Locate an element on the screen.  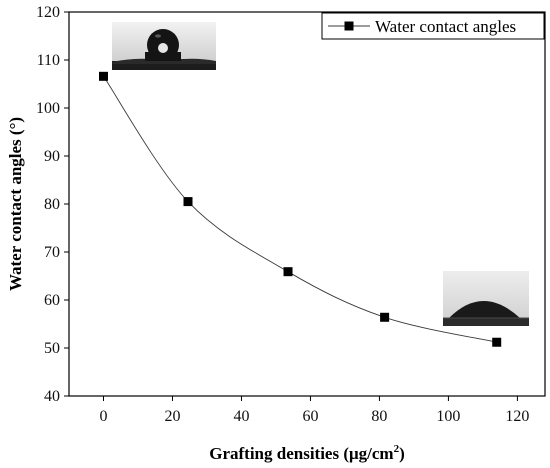
y-axis-ticks: 40 50 60 70 80 90 100 110 120 is located at coordinates (52, 204).